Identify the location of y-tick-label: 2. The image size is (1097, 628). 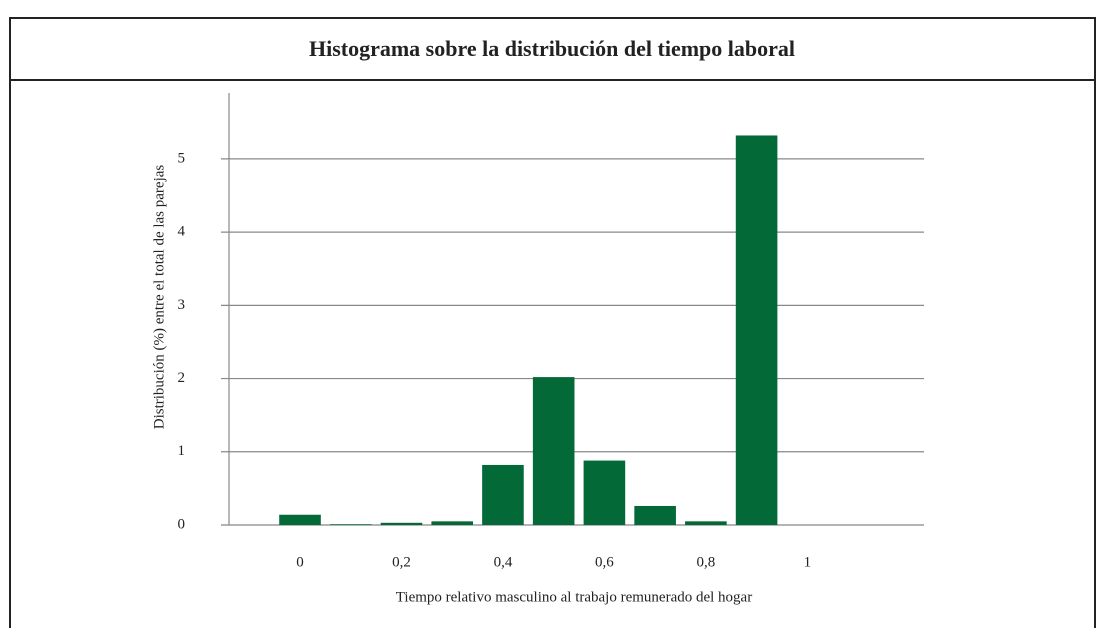
(182, 378).